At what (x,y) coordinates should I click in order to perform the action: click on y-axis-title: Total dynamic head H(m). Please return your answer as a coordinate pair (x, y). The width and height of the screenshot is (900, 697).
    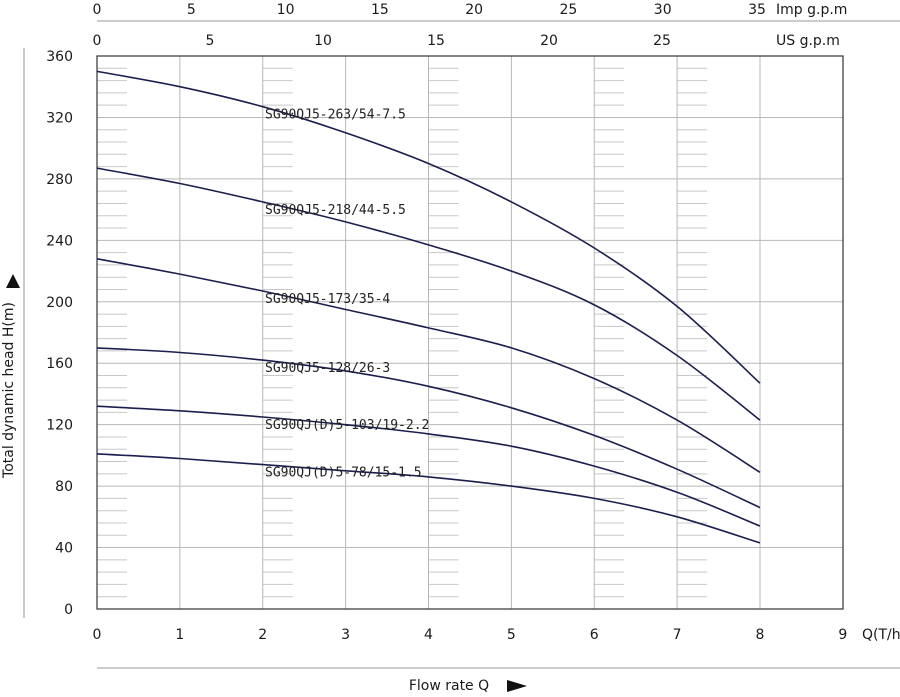
    Looking at the image, I should click on (9, 390).